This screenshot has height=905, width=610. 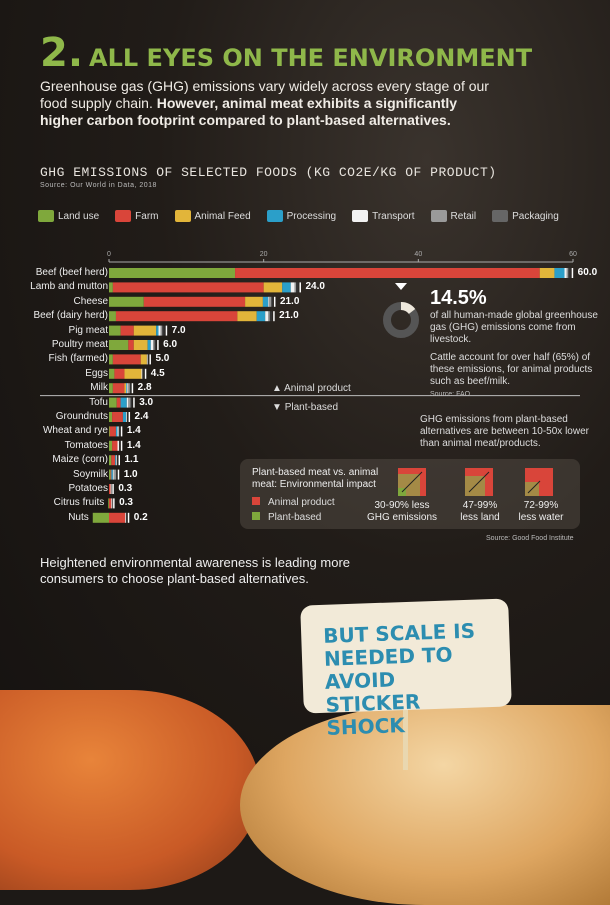 I want to click on impact-land: 47-99% less land, so click(x=480, y=512).